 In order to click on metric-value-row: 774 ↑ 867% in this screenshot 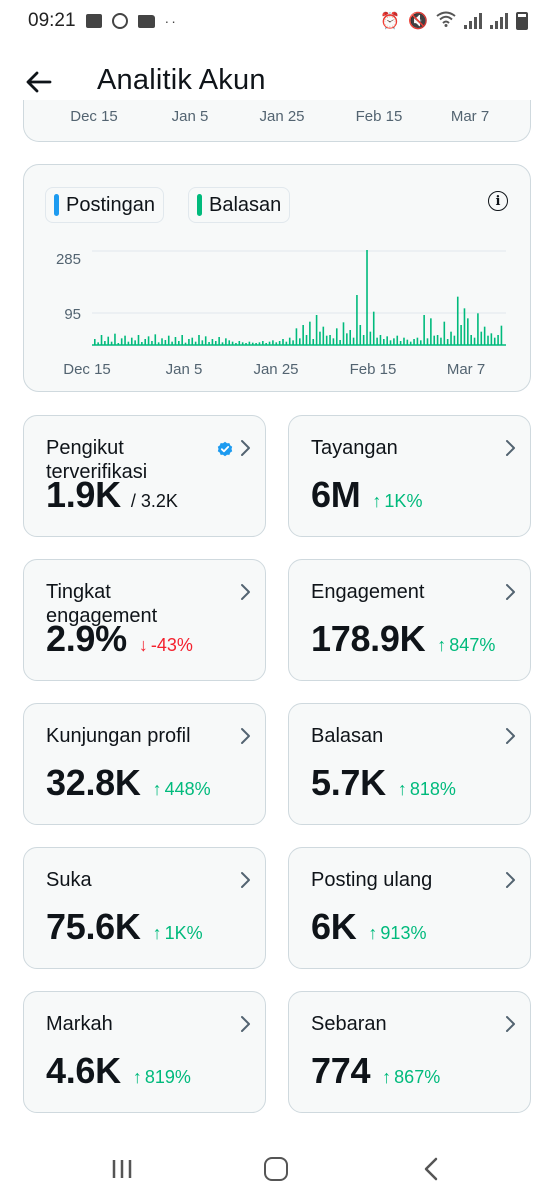, I will do `click(375, 1071)`.